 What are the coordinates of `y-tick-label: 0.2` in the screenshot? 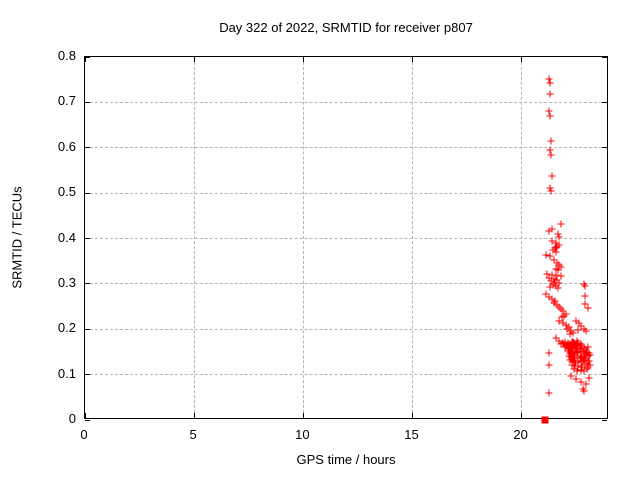 It's located at (66, 328).